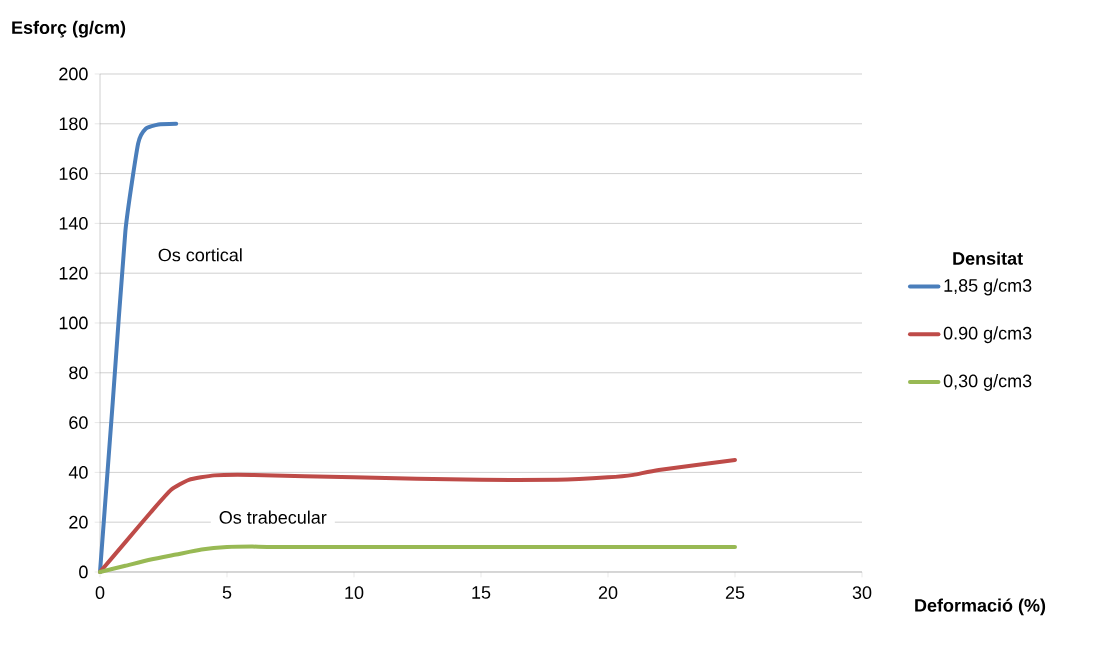 Image resolution: width=1117 pixels, height=652 pixels. What do you see at coordinates (78, 422) in the screenshot?
I see `y-tick-label: 60` at bounding box center [78, 422].